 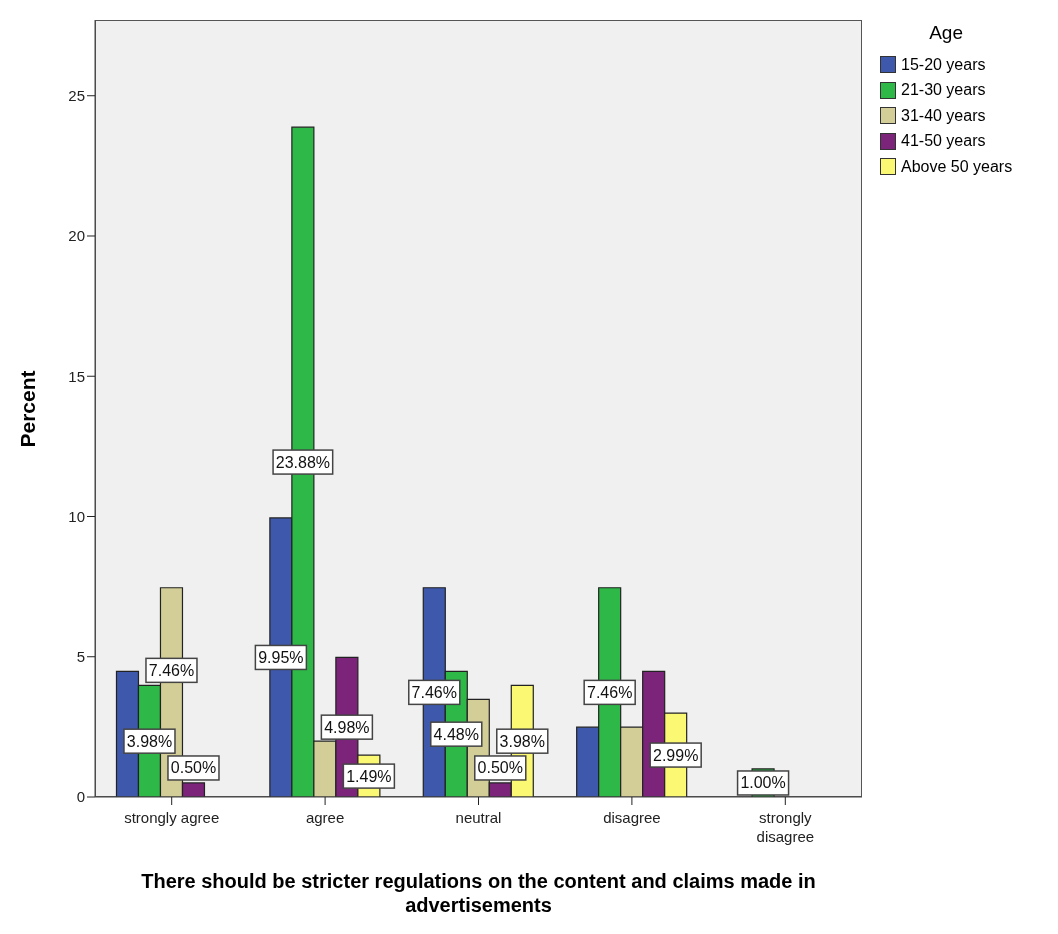 What do you see at coordinates (675, 755) in the screenshot?
I see `data-label: 2.99%` at bounding box center [675, 755].